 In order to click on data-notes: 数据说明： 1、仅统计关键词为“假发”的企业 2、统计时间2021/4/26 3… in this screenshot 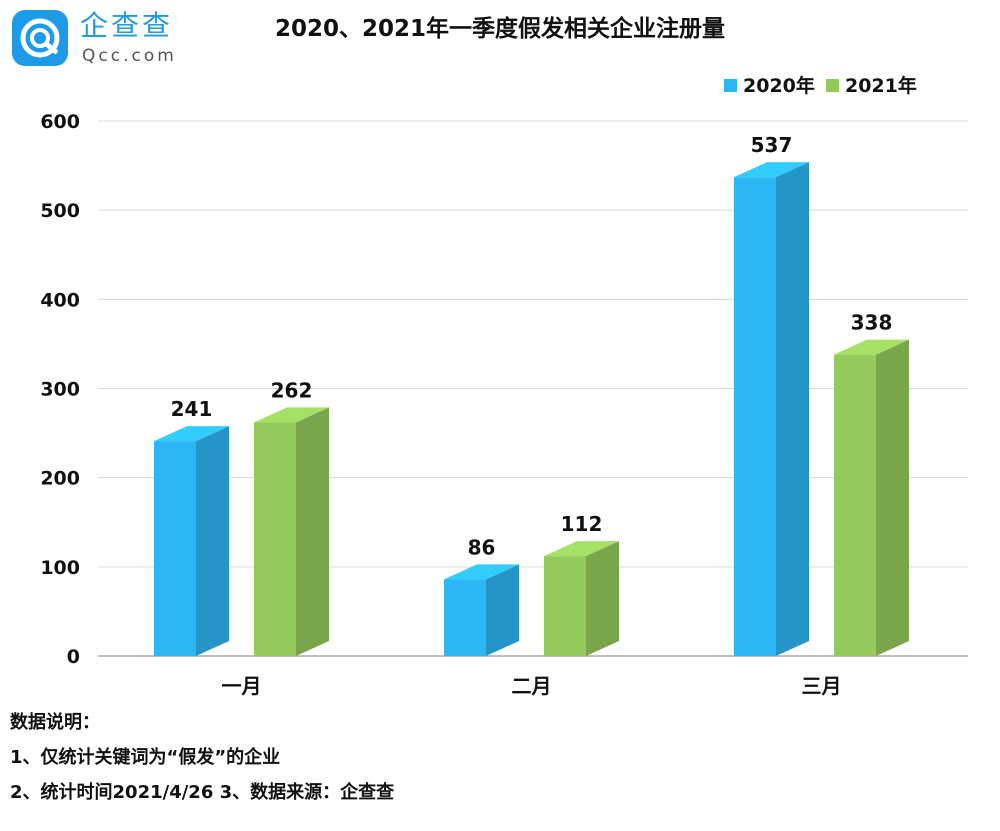, I will do `click(202, 764)`.